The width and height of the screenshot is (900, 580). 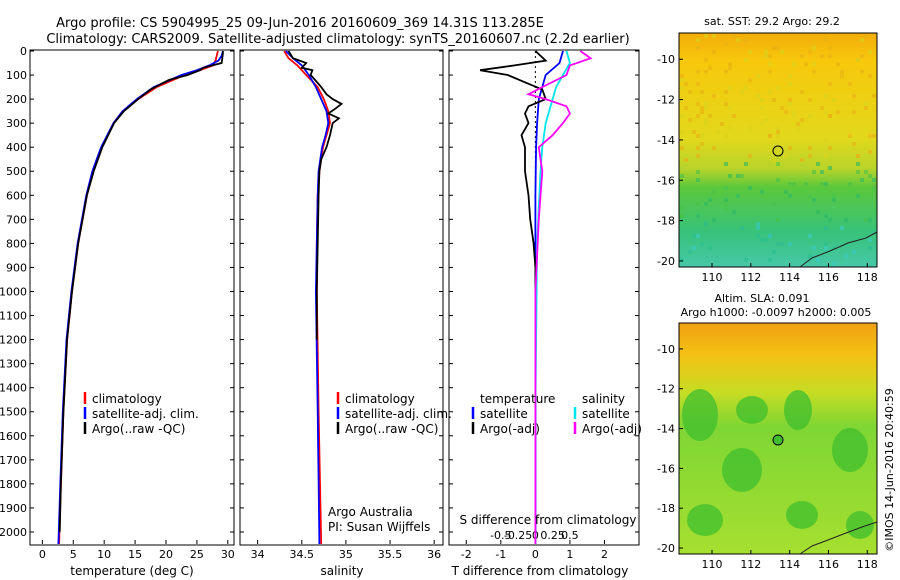 I want to click on depth-tick-label: 900, so click(x=16, y=267).